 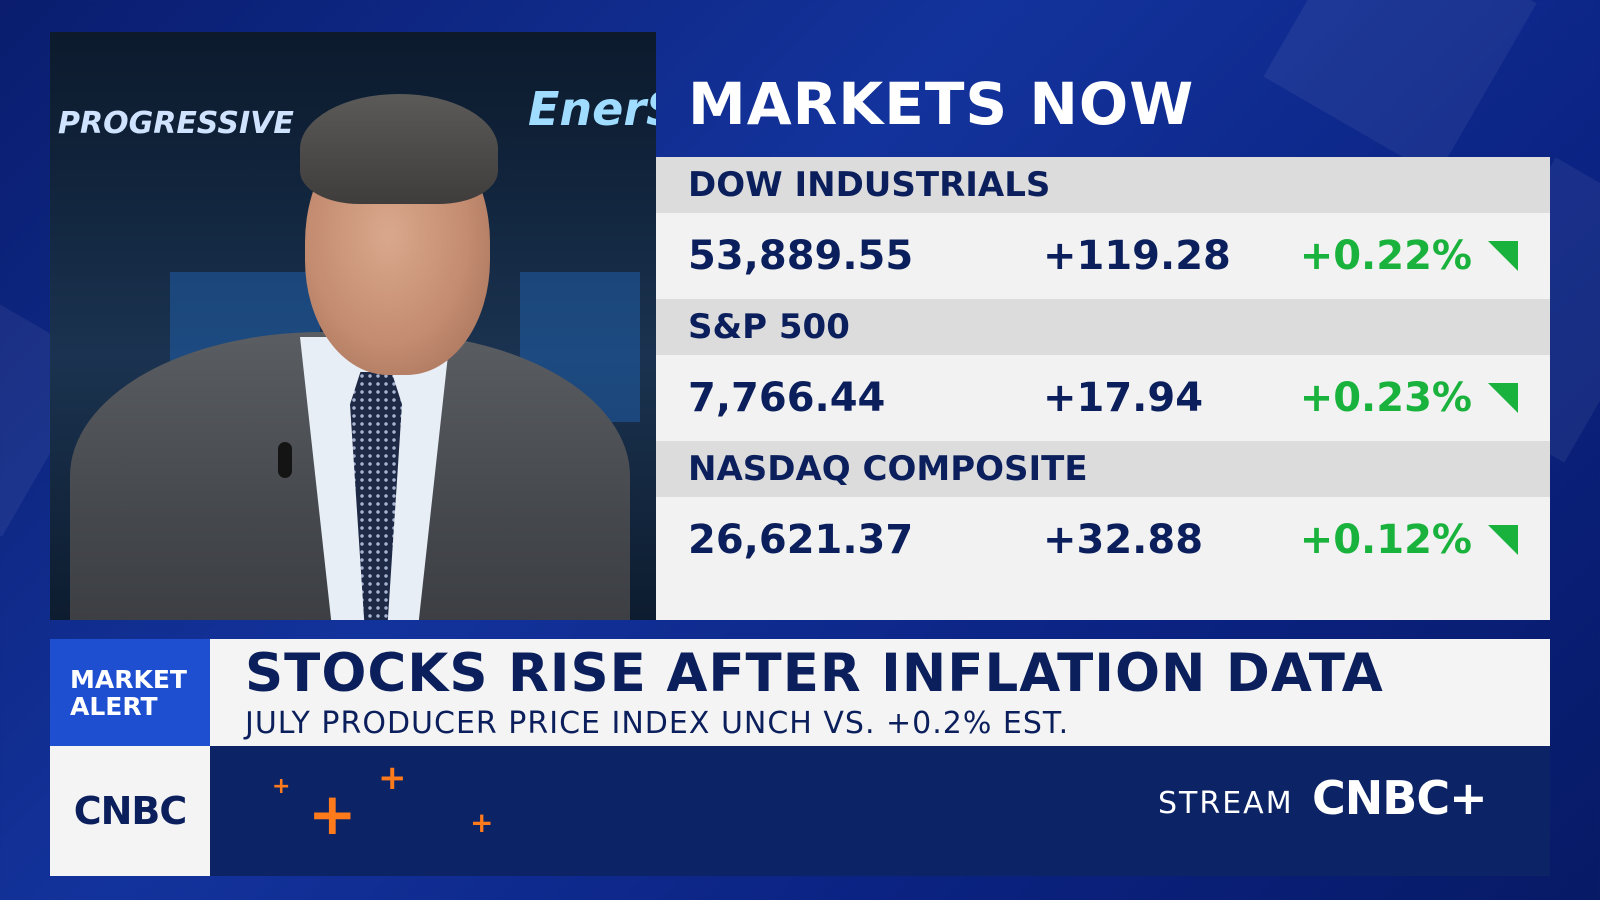 I want to click on index-row-dow: 53,889.55 +119.28 +0.22%, so click(x=1103, y=256).